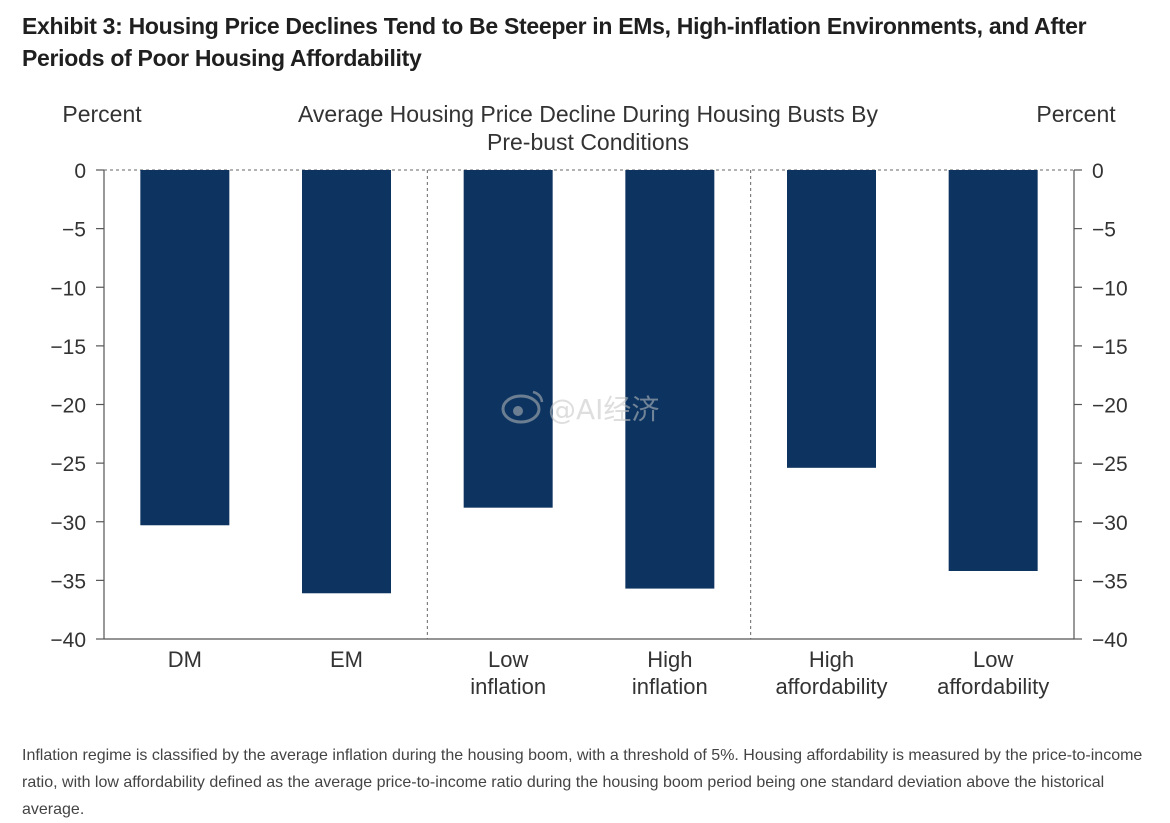 The image size is (1170, 823). What do you see at coordinates (68, 347) in the screenshot?
I see `y-tick-label-left: −15` at bounding box center [68, 347].